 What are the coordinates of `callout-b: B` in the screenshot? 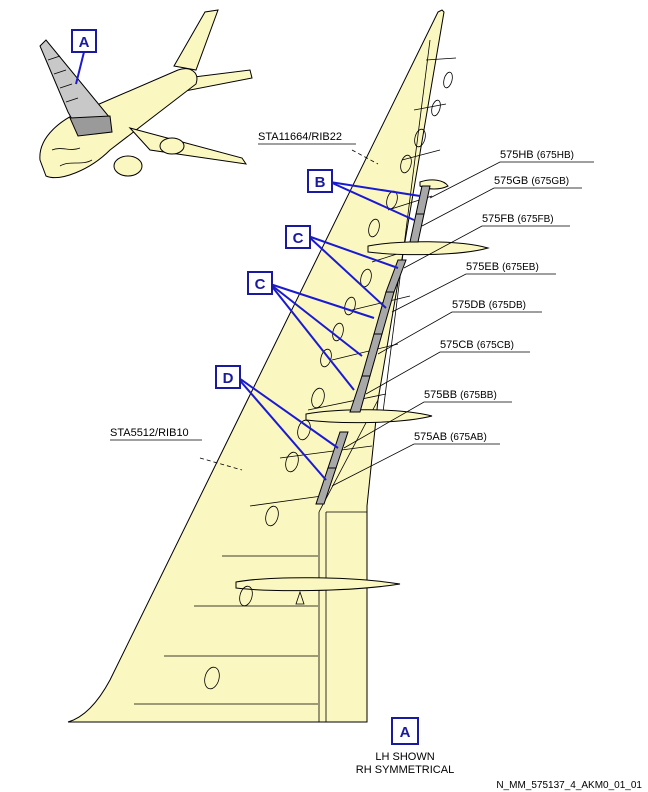 It's located at (320, 181).